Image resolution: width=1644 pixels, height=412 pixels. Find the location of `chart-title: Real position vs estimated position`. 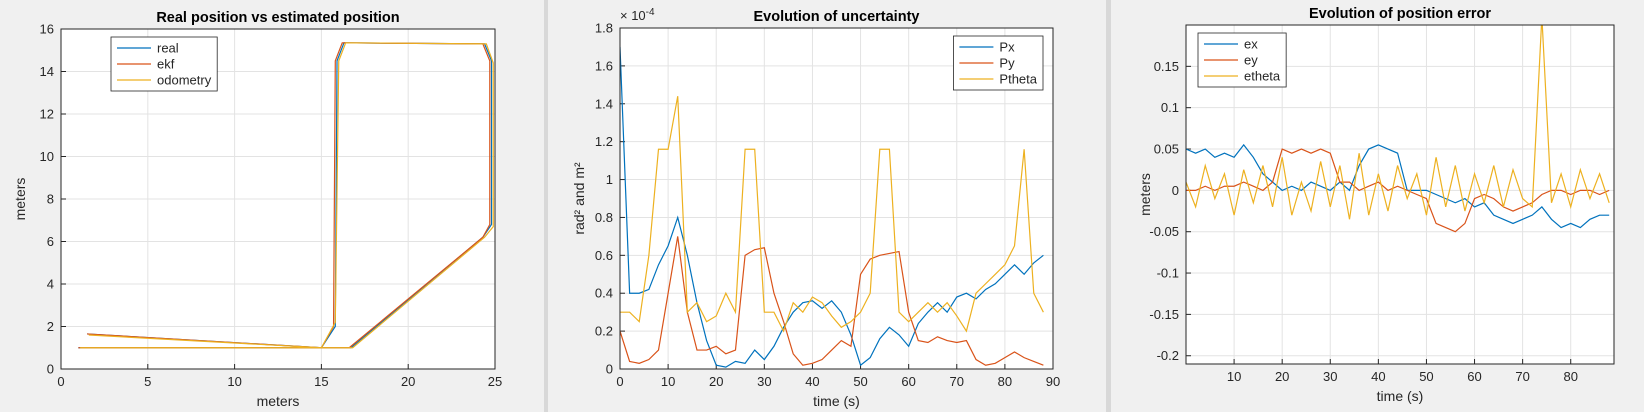

chart-title: Real position vs estimated position is located at coordinates (277, 18).